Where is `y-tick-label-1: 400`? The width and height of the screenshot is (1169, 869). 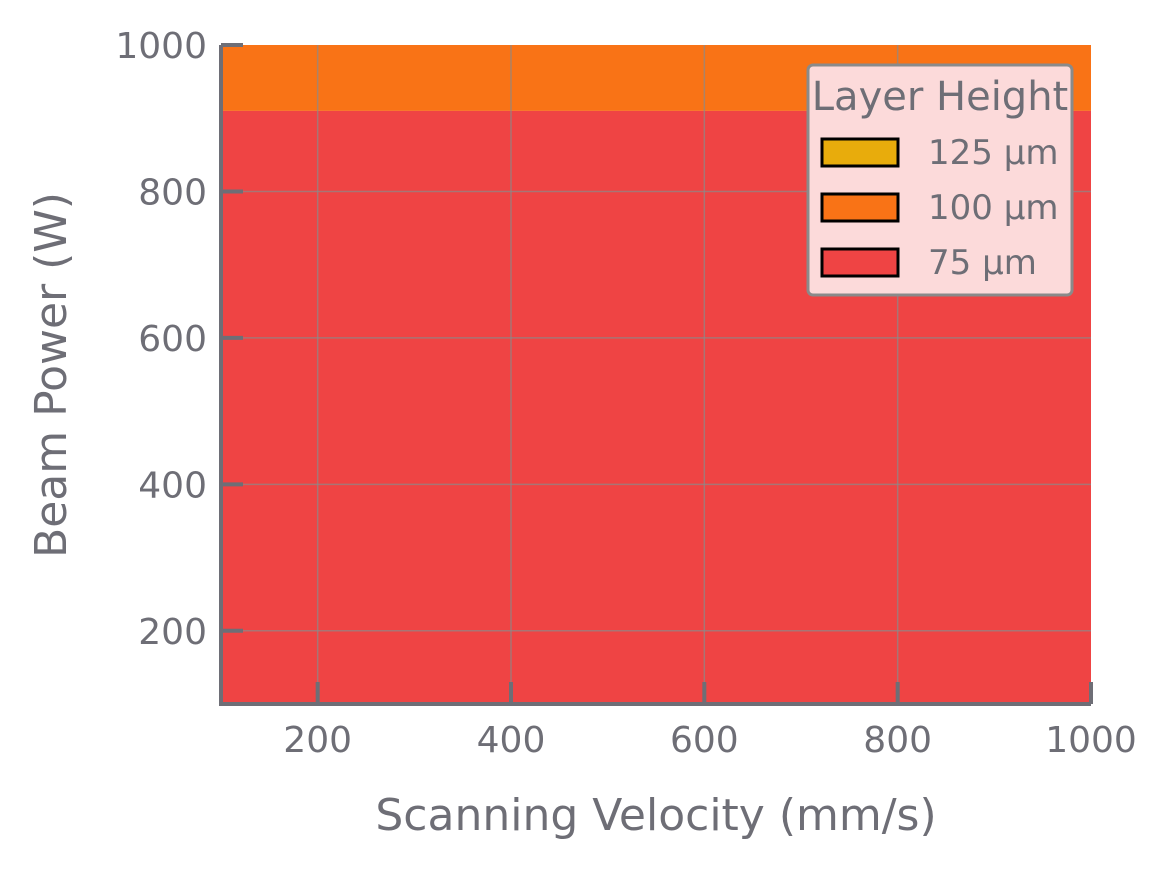
y-tick-label-1: 400 is located at coordinates (172, 485).